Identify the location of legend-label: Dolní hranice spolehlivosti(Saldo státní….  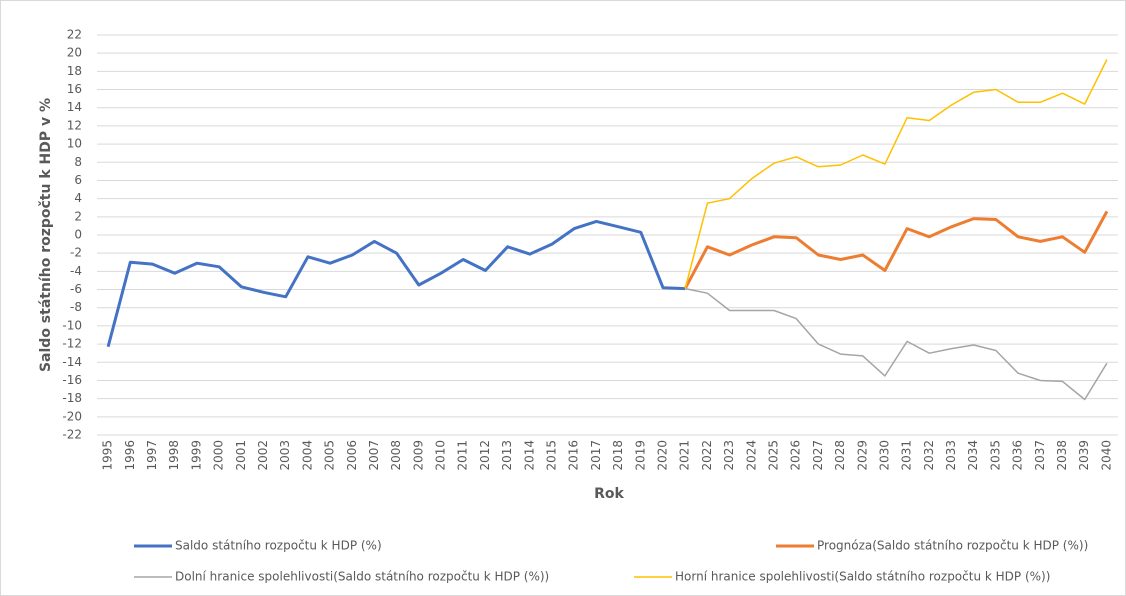
(362, 577).